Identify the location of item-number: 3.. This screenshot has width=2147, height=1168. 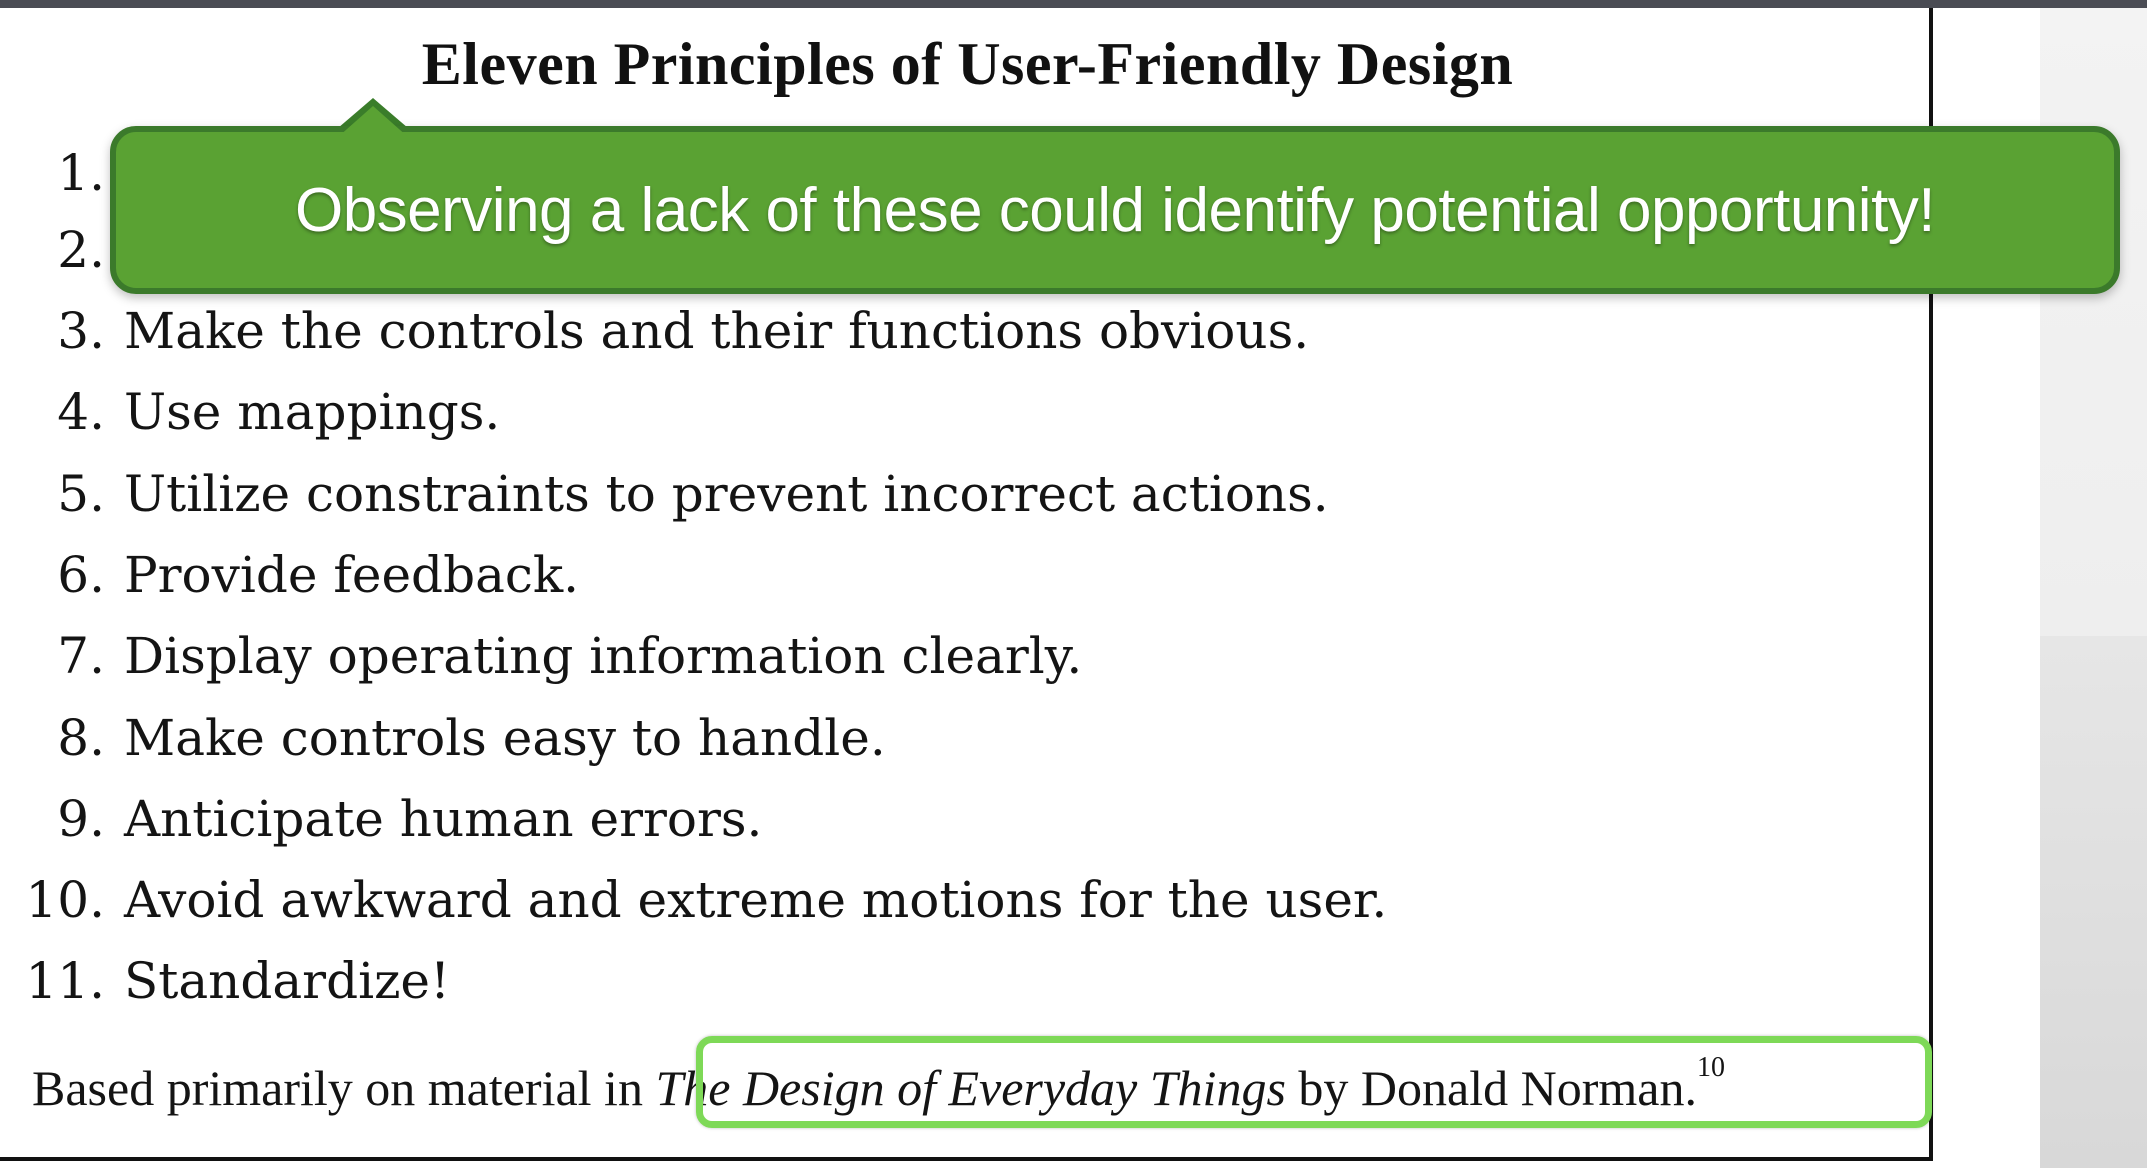
(81, 331).